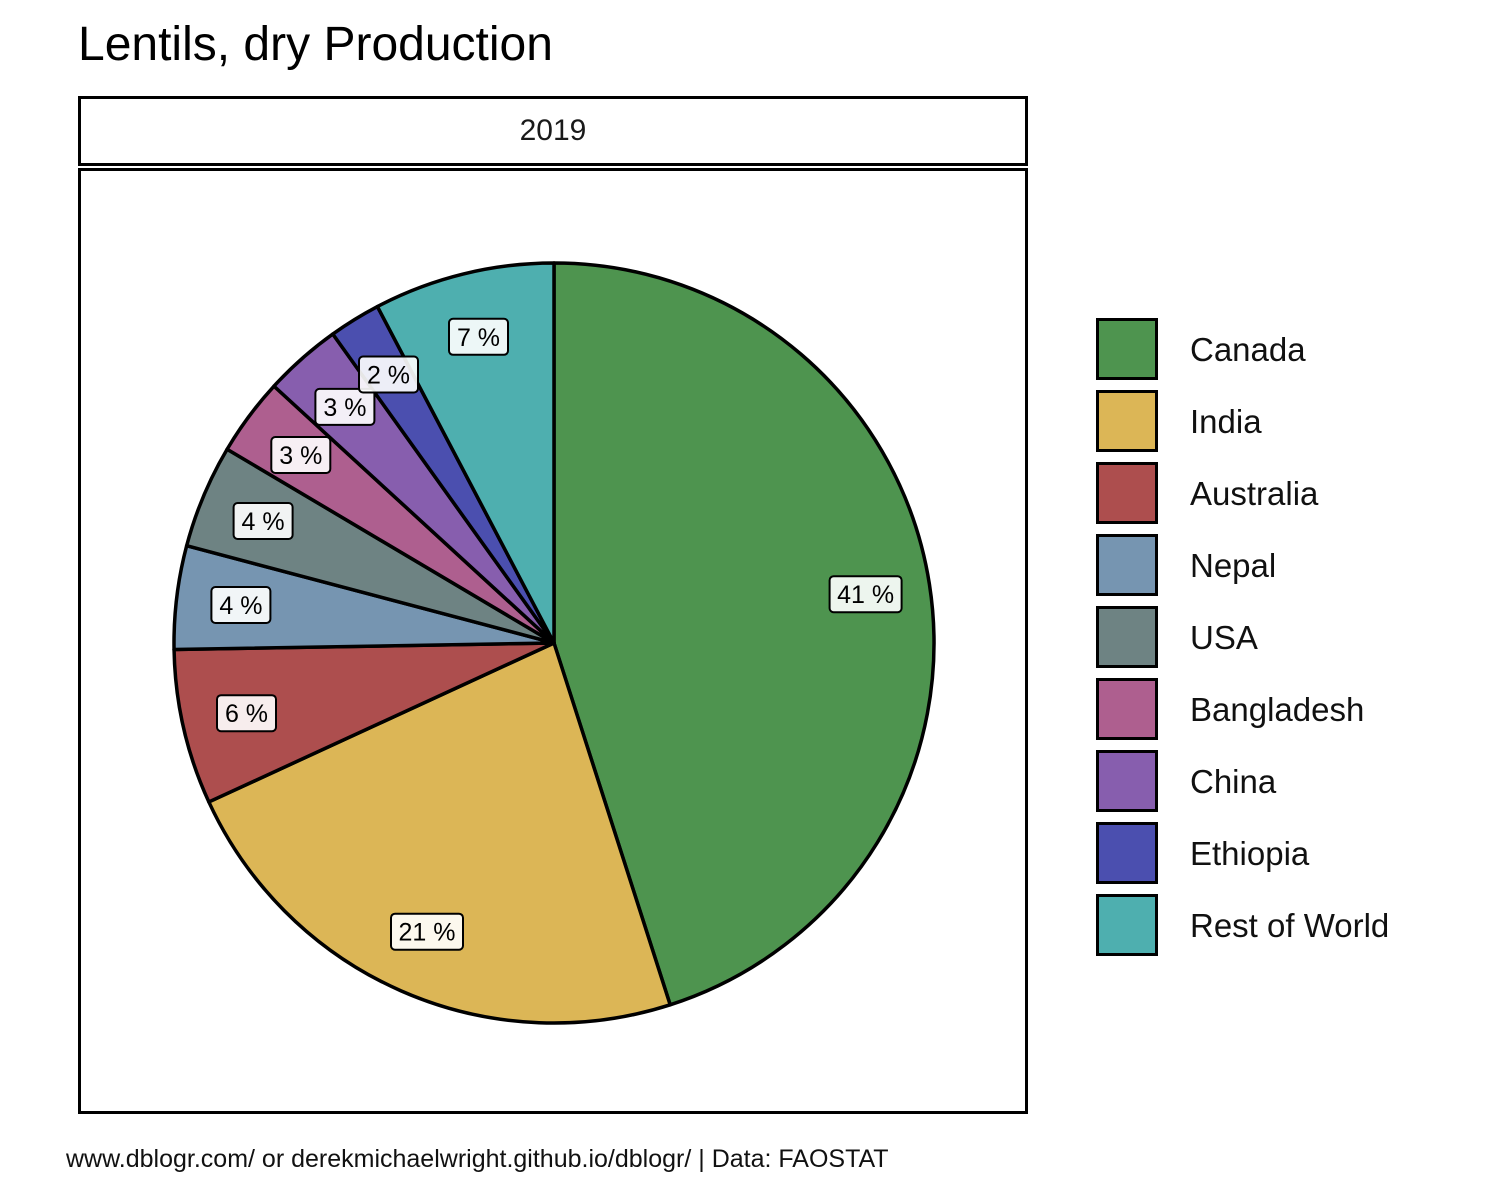  I want to click on pie-slice-india, so click(439, 833).